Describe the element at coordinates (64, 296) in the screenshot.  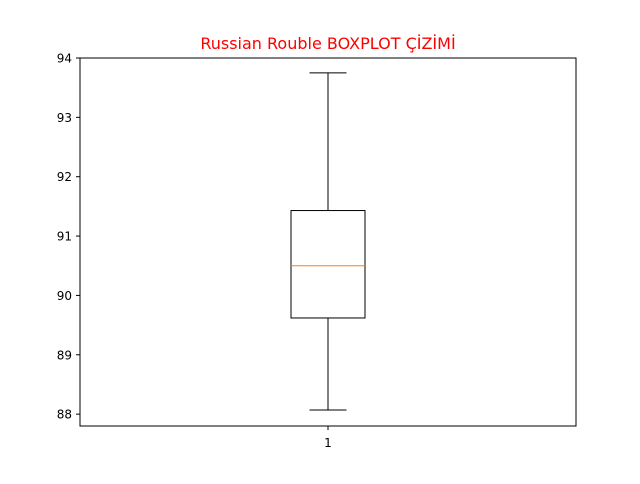
I see `y-tick-label: 90` at that location.